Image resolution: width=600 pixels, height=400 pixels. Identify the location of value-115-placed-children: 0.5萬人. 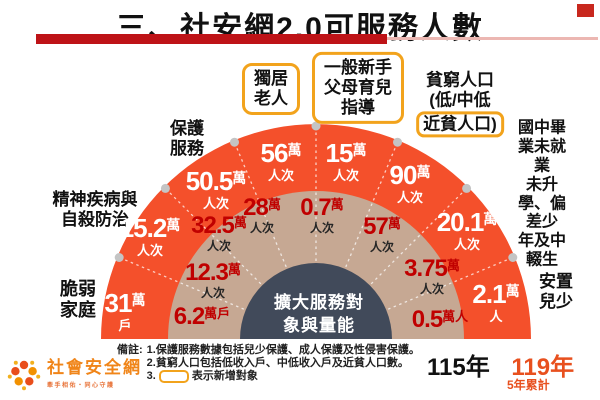
(440, 319).